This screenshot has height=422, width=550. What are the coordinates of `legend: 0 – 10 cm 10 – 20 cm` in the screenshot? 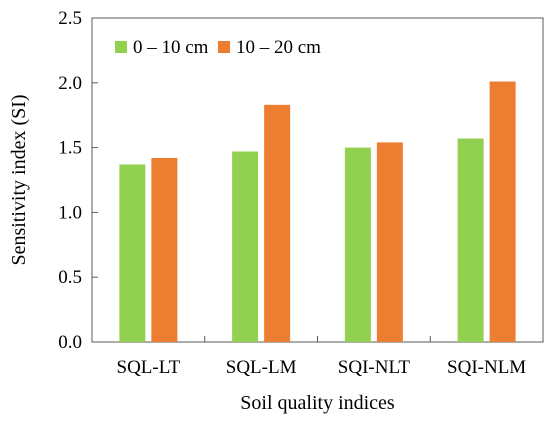 It's located at (218, 47).